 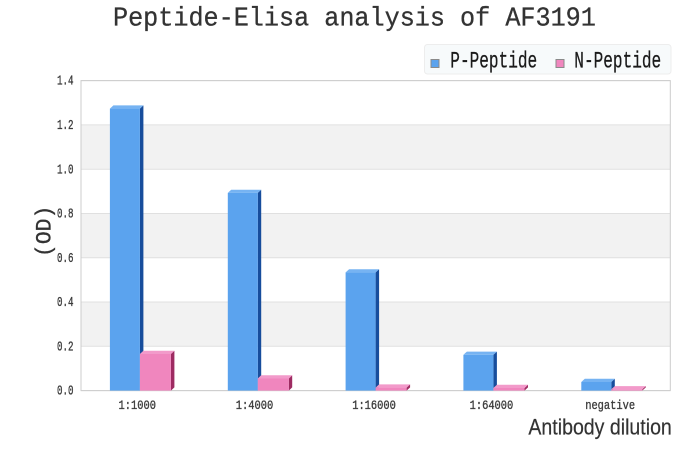 What do you see at coordinates (65, 258) in the screenshot?
I see `svg-text: 0.6` at bounding box center [65, 258].